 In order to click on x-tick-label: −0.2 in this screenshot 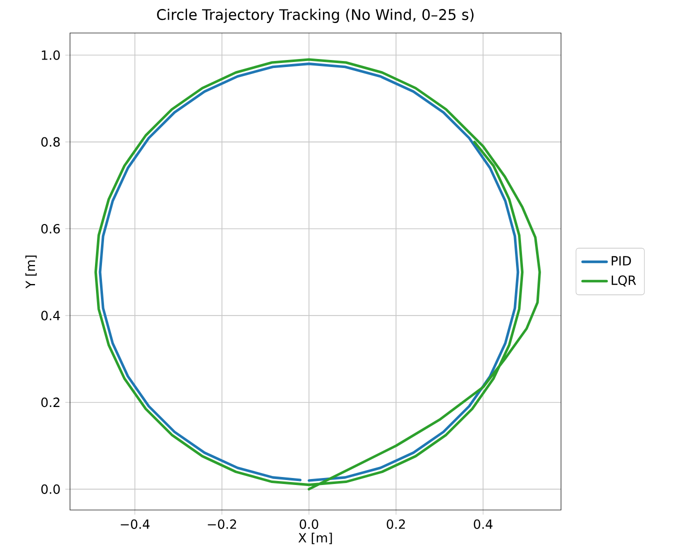, I will do `click(222, 524)`.